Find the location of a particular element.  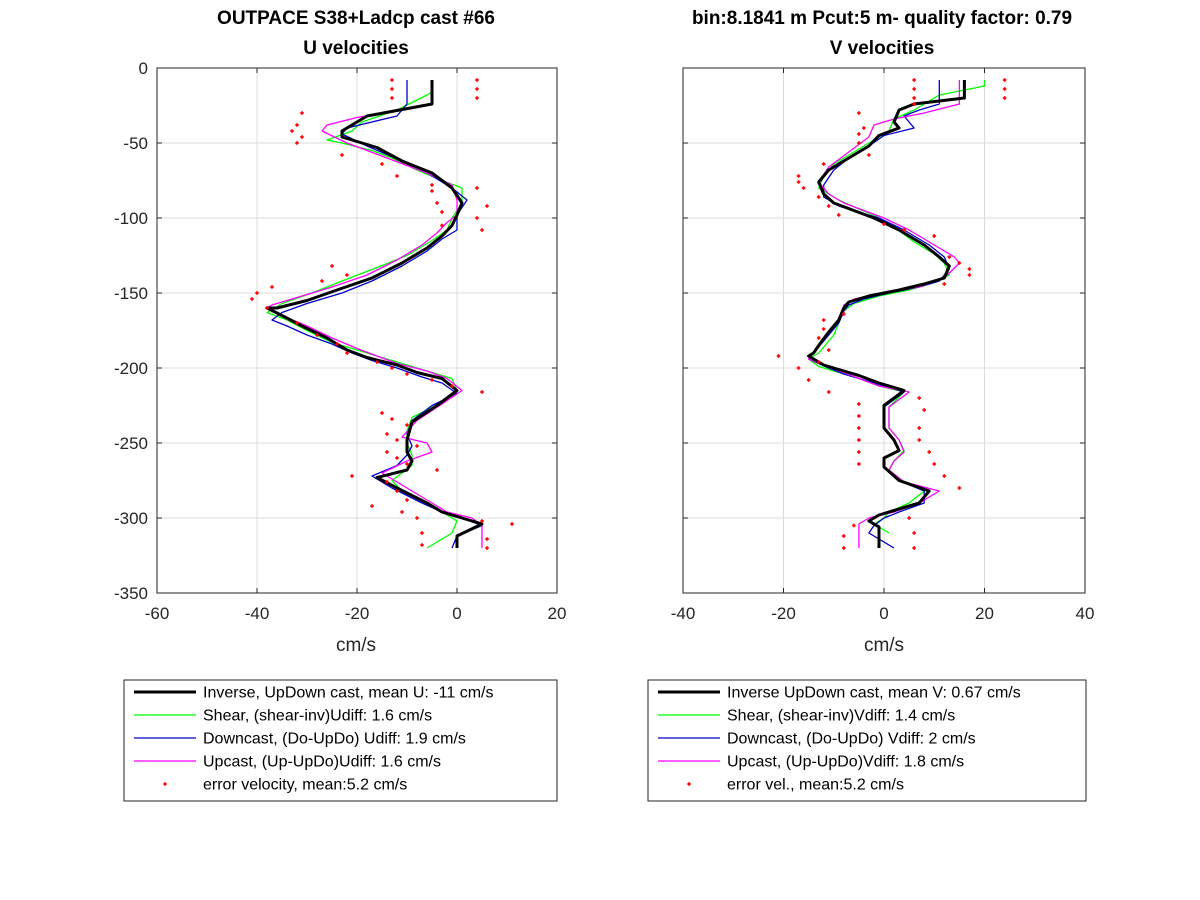

u-y-tick-label: -150 is located at coordinates (131, 293).